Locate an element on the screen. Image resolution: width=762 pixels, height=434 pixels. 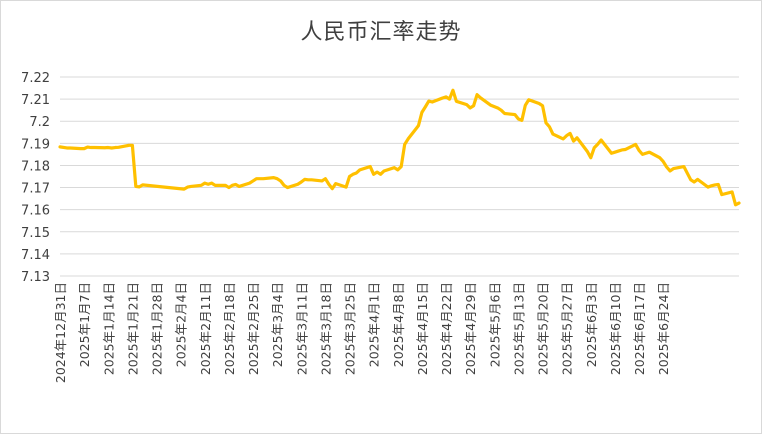
x-tick-label: 2025年2月25日 is located at coordinates (253, 328).